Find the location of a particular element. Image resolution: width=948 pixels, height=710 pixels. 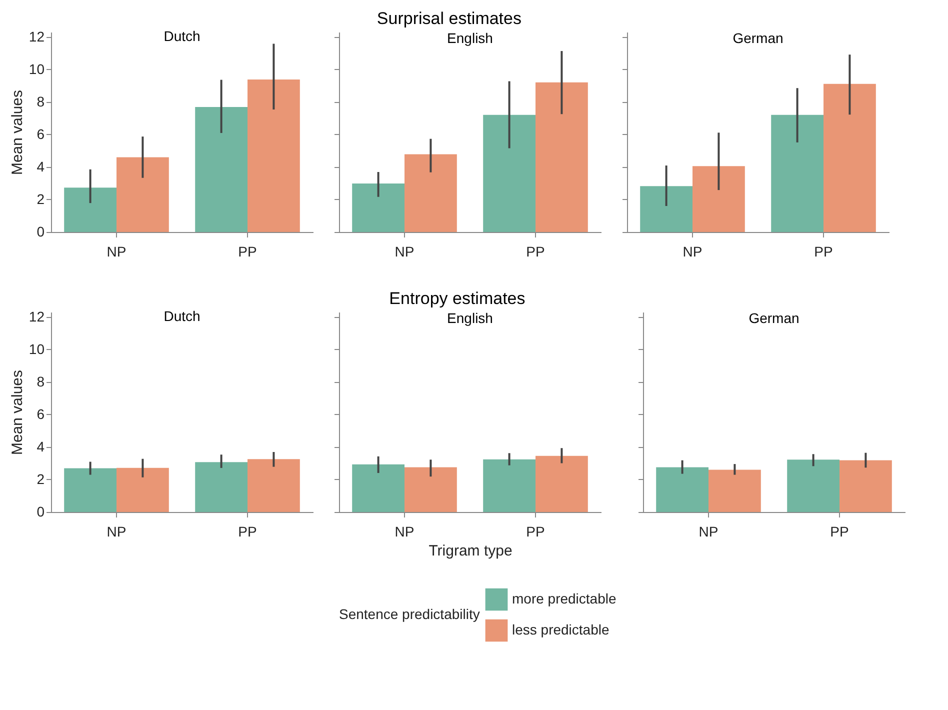

legend-title: Sentence predictability is located at coordinates (409, 614).